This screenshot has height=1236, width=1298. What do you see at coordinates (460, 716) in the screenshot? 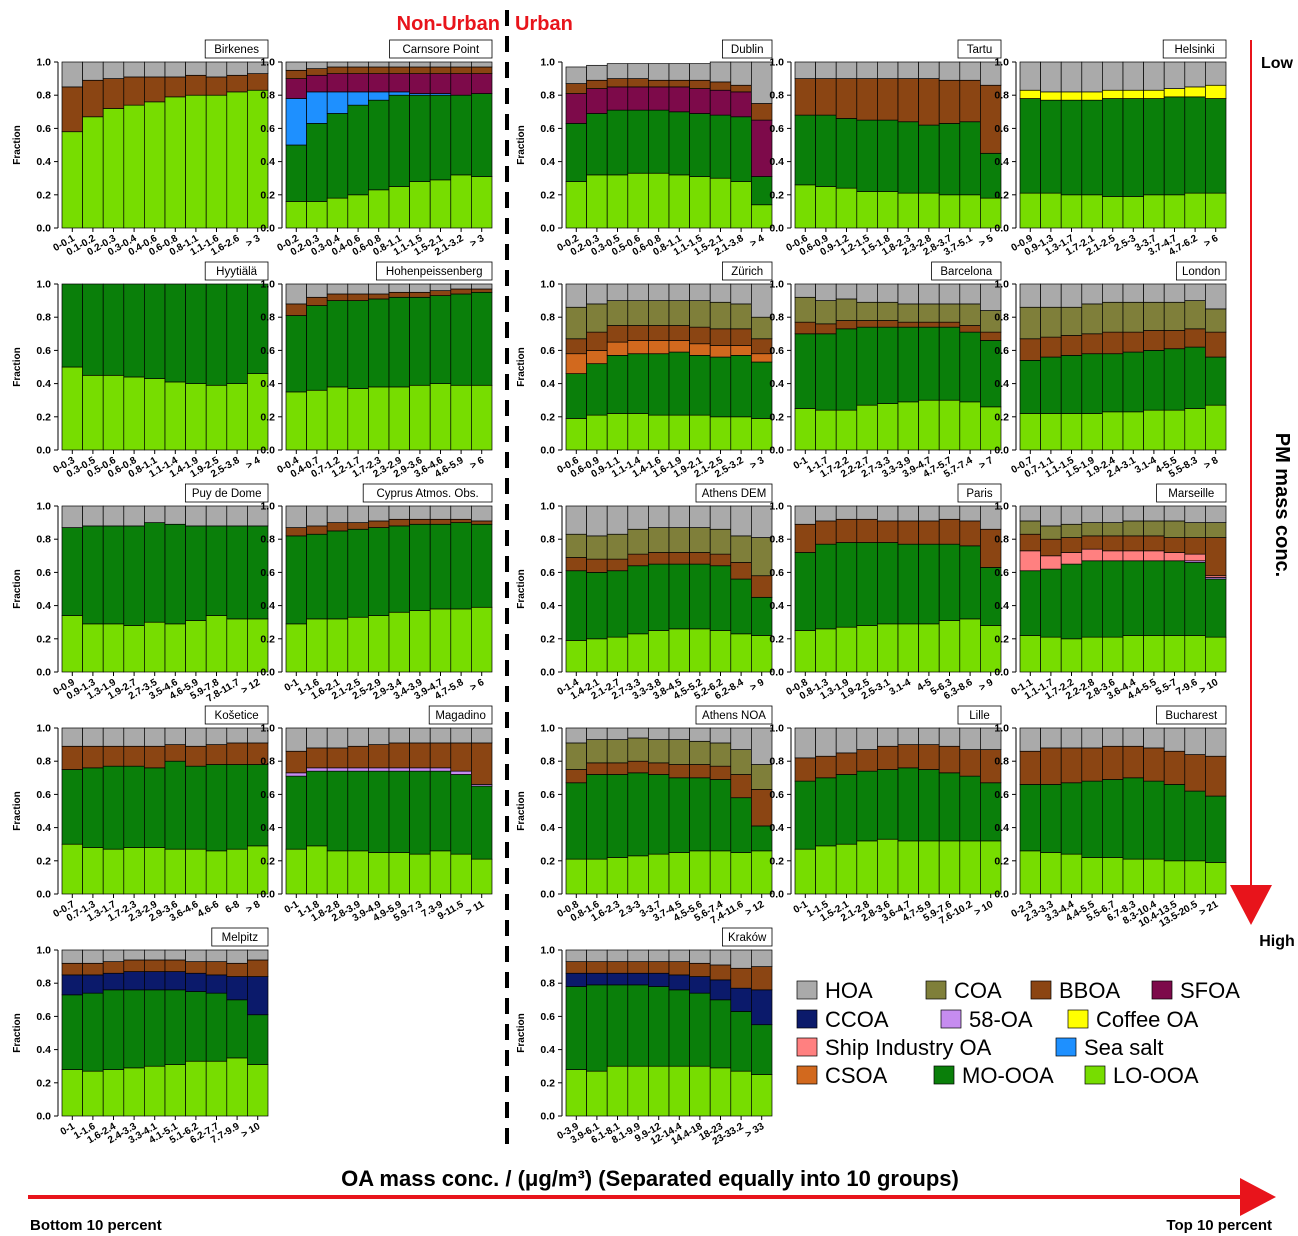
I see `panel-title: Magadino` at bounding box center [460, 716].